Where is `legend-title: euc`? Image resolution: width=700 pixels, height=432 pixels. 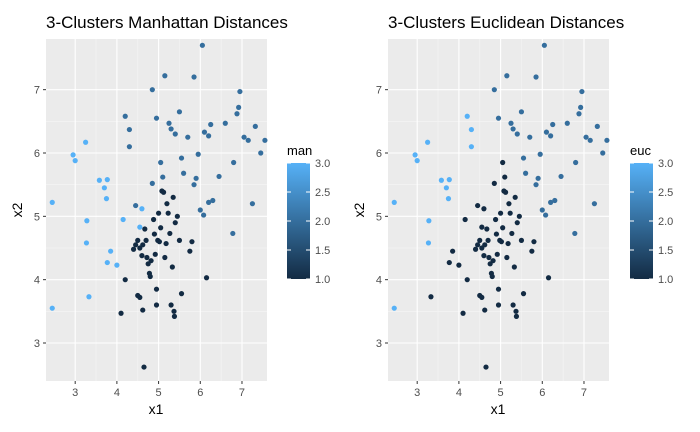
legend-title: euc is located at coordinates (640, 150).